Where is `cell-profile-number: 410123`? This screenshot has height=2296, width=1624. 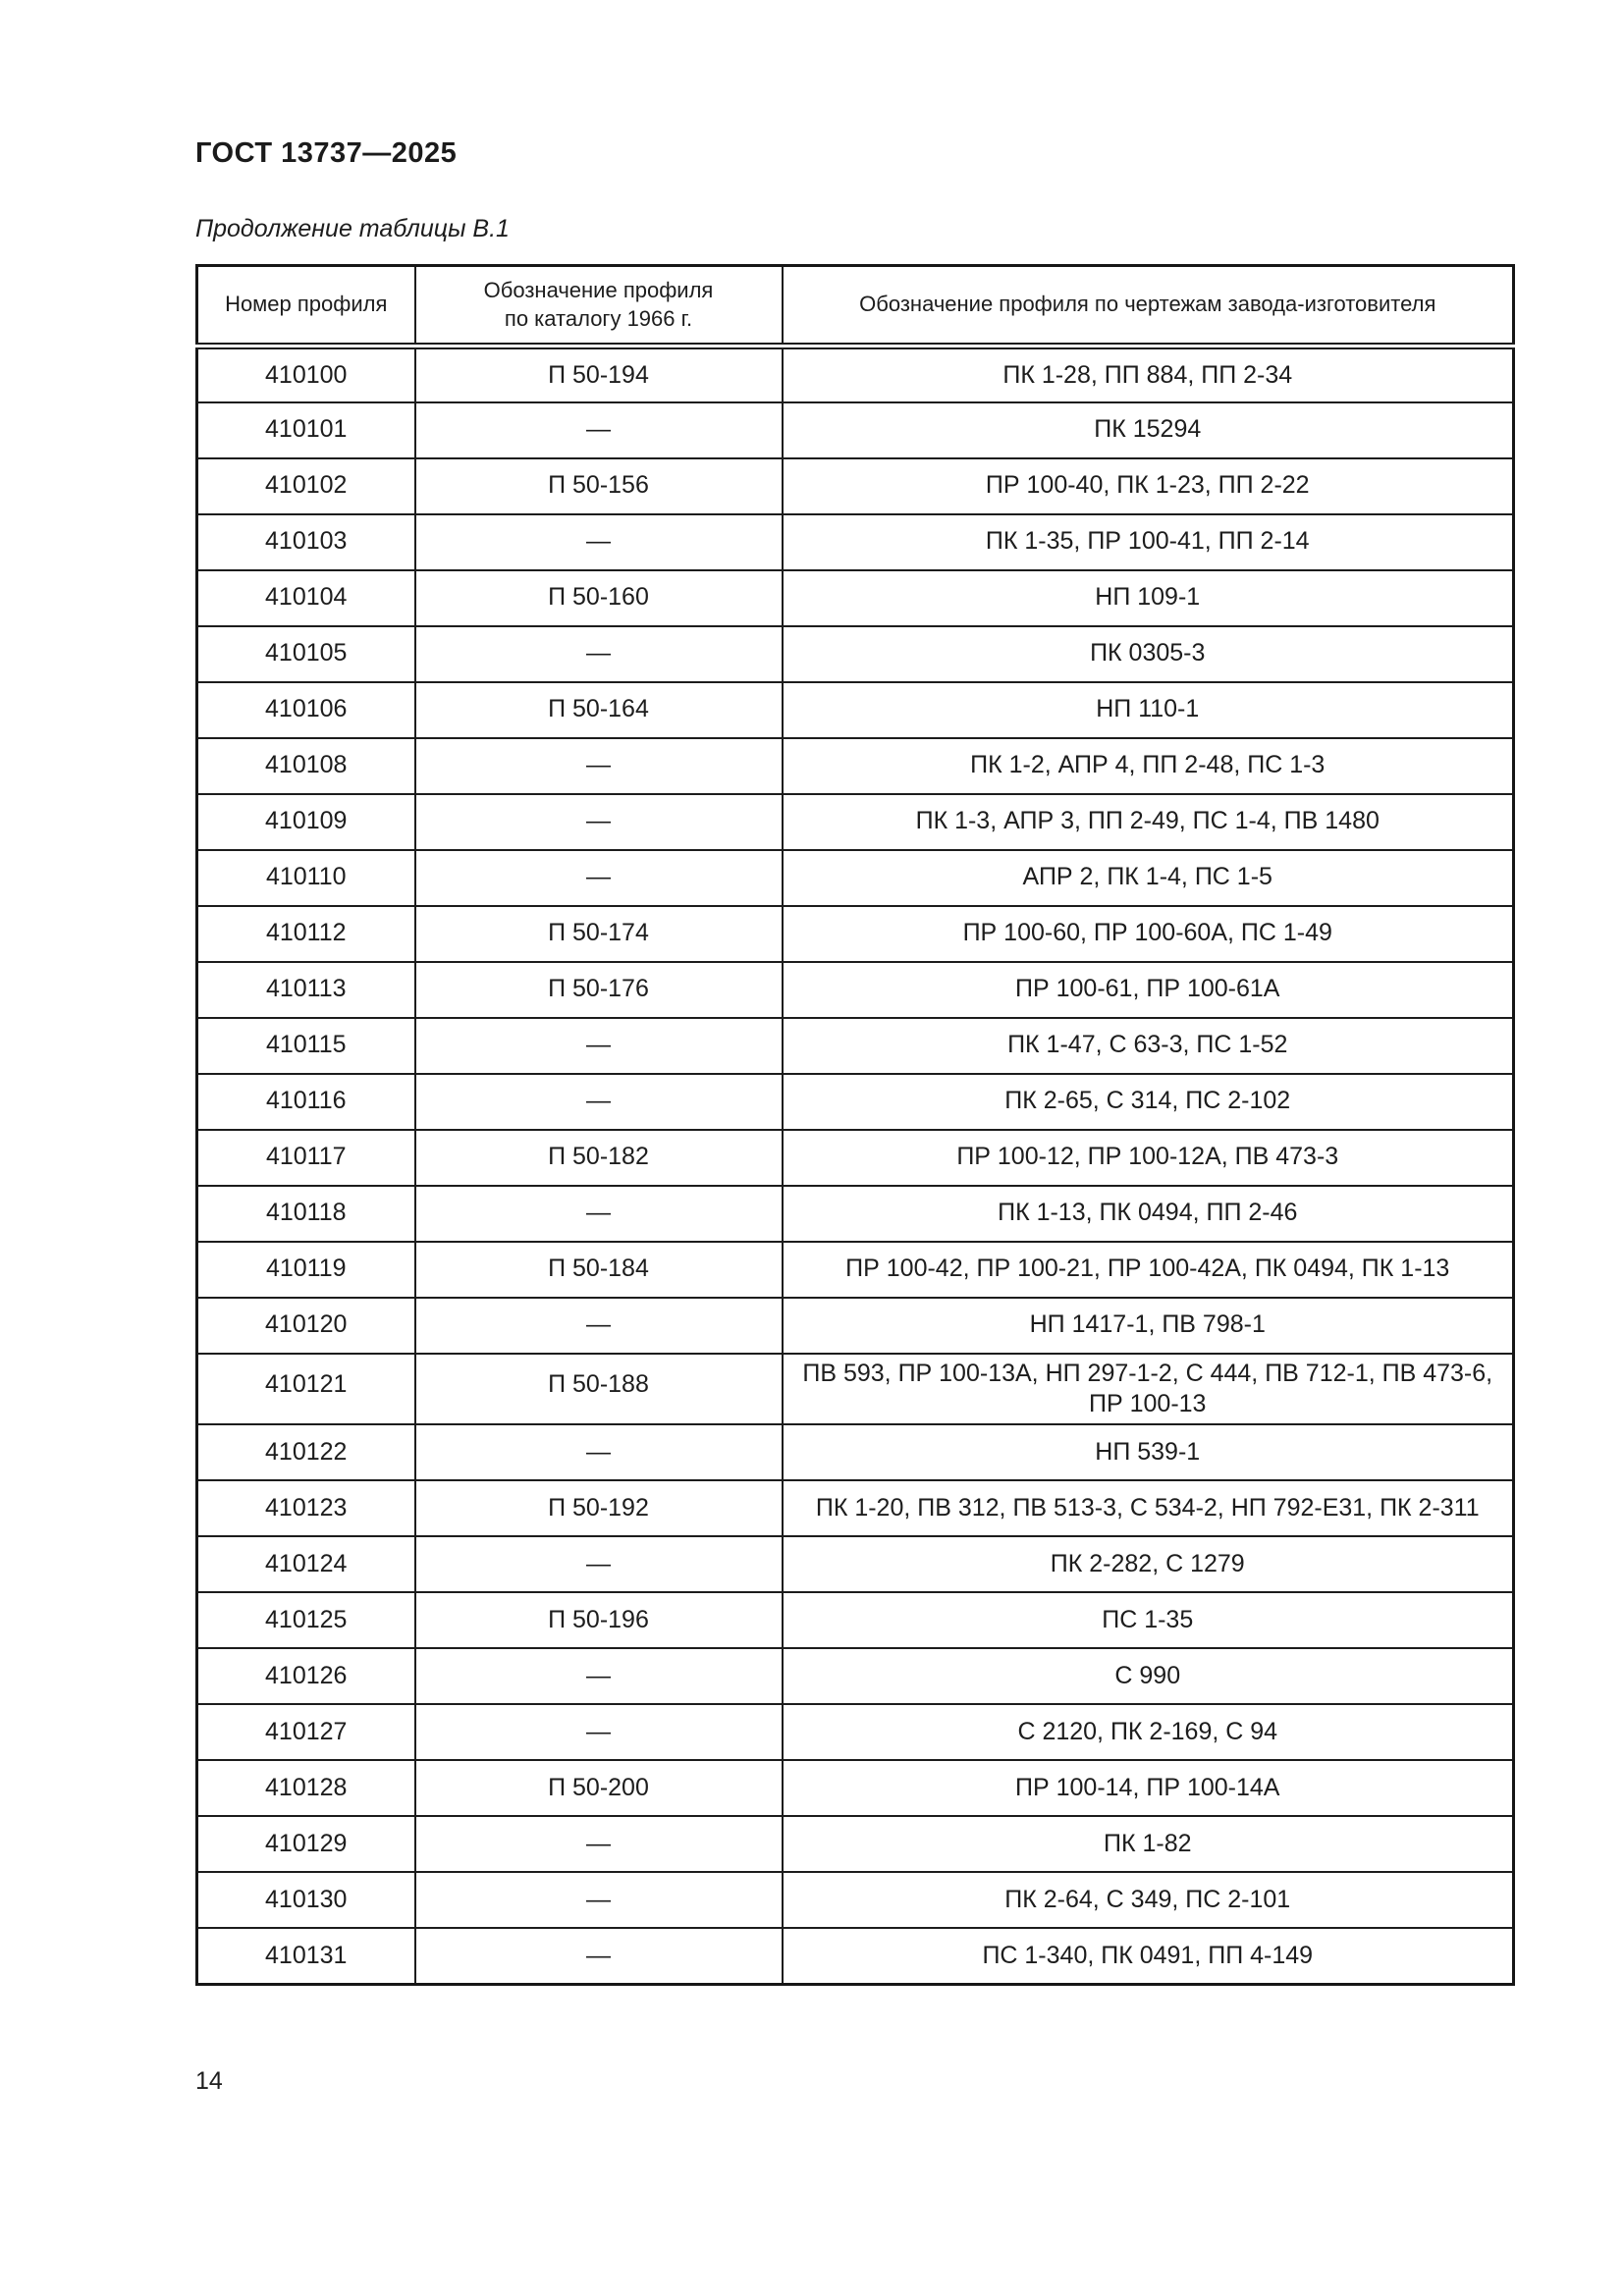 cell-profile-number: 410123 is located at coordinates (305, 1508).